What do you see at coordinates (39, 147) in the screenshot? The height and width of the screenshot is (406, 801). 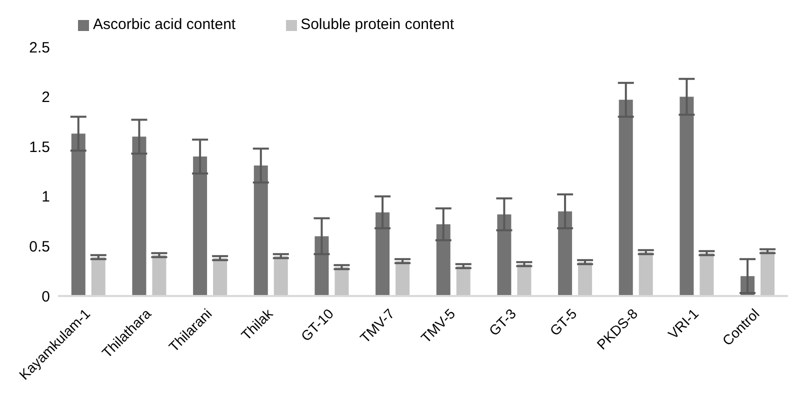 I see `y-tick-label: 1.5` at bounding box center [39, 147].